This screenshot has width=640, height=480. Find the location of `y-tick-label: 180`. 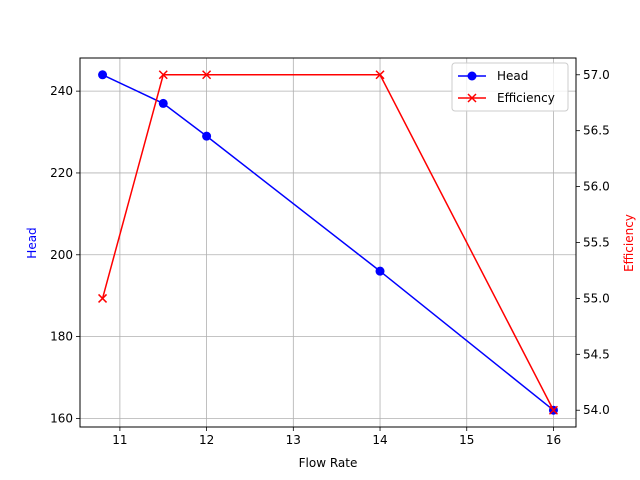

y-tick-label: 180 is located at coordinates (61, 337).